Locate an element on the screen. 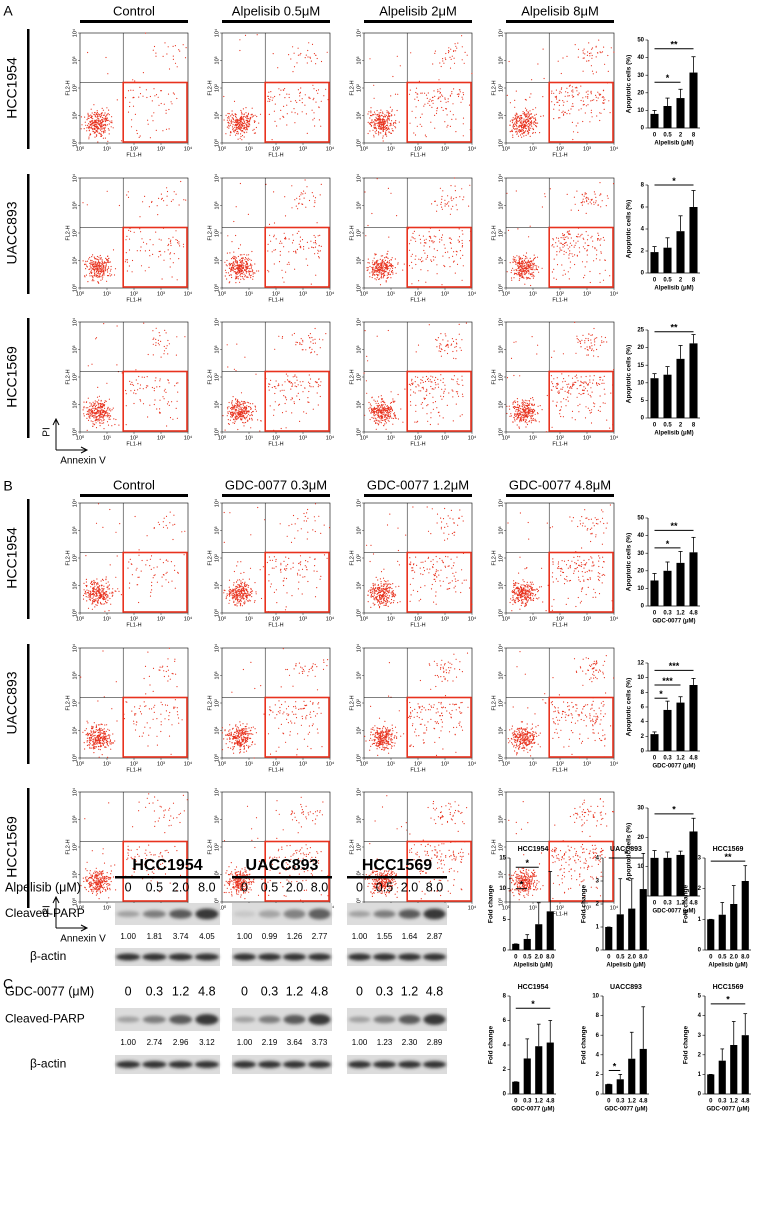  column-header: GDC-0077 1.2μM is located at coordinates (418, 484).